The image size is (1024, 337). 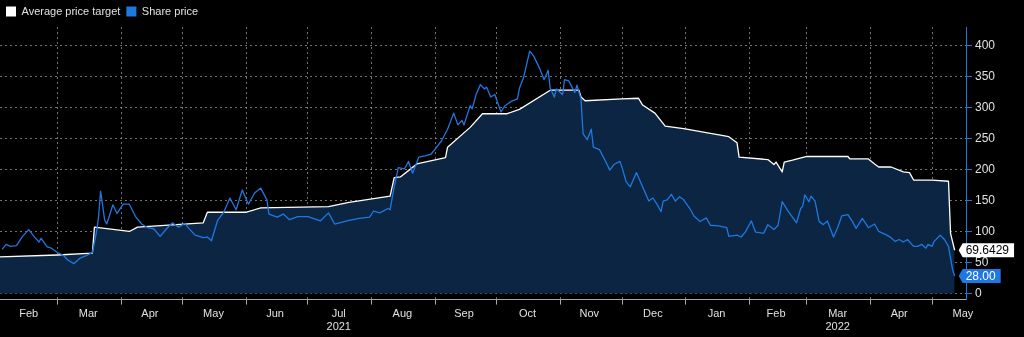 I want to click on y-tick-label: 400, so click(x=985, y=44).